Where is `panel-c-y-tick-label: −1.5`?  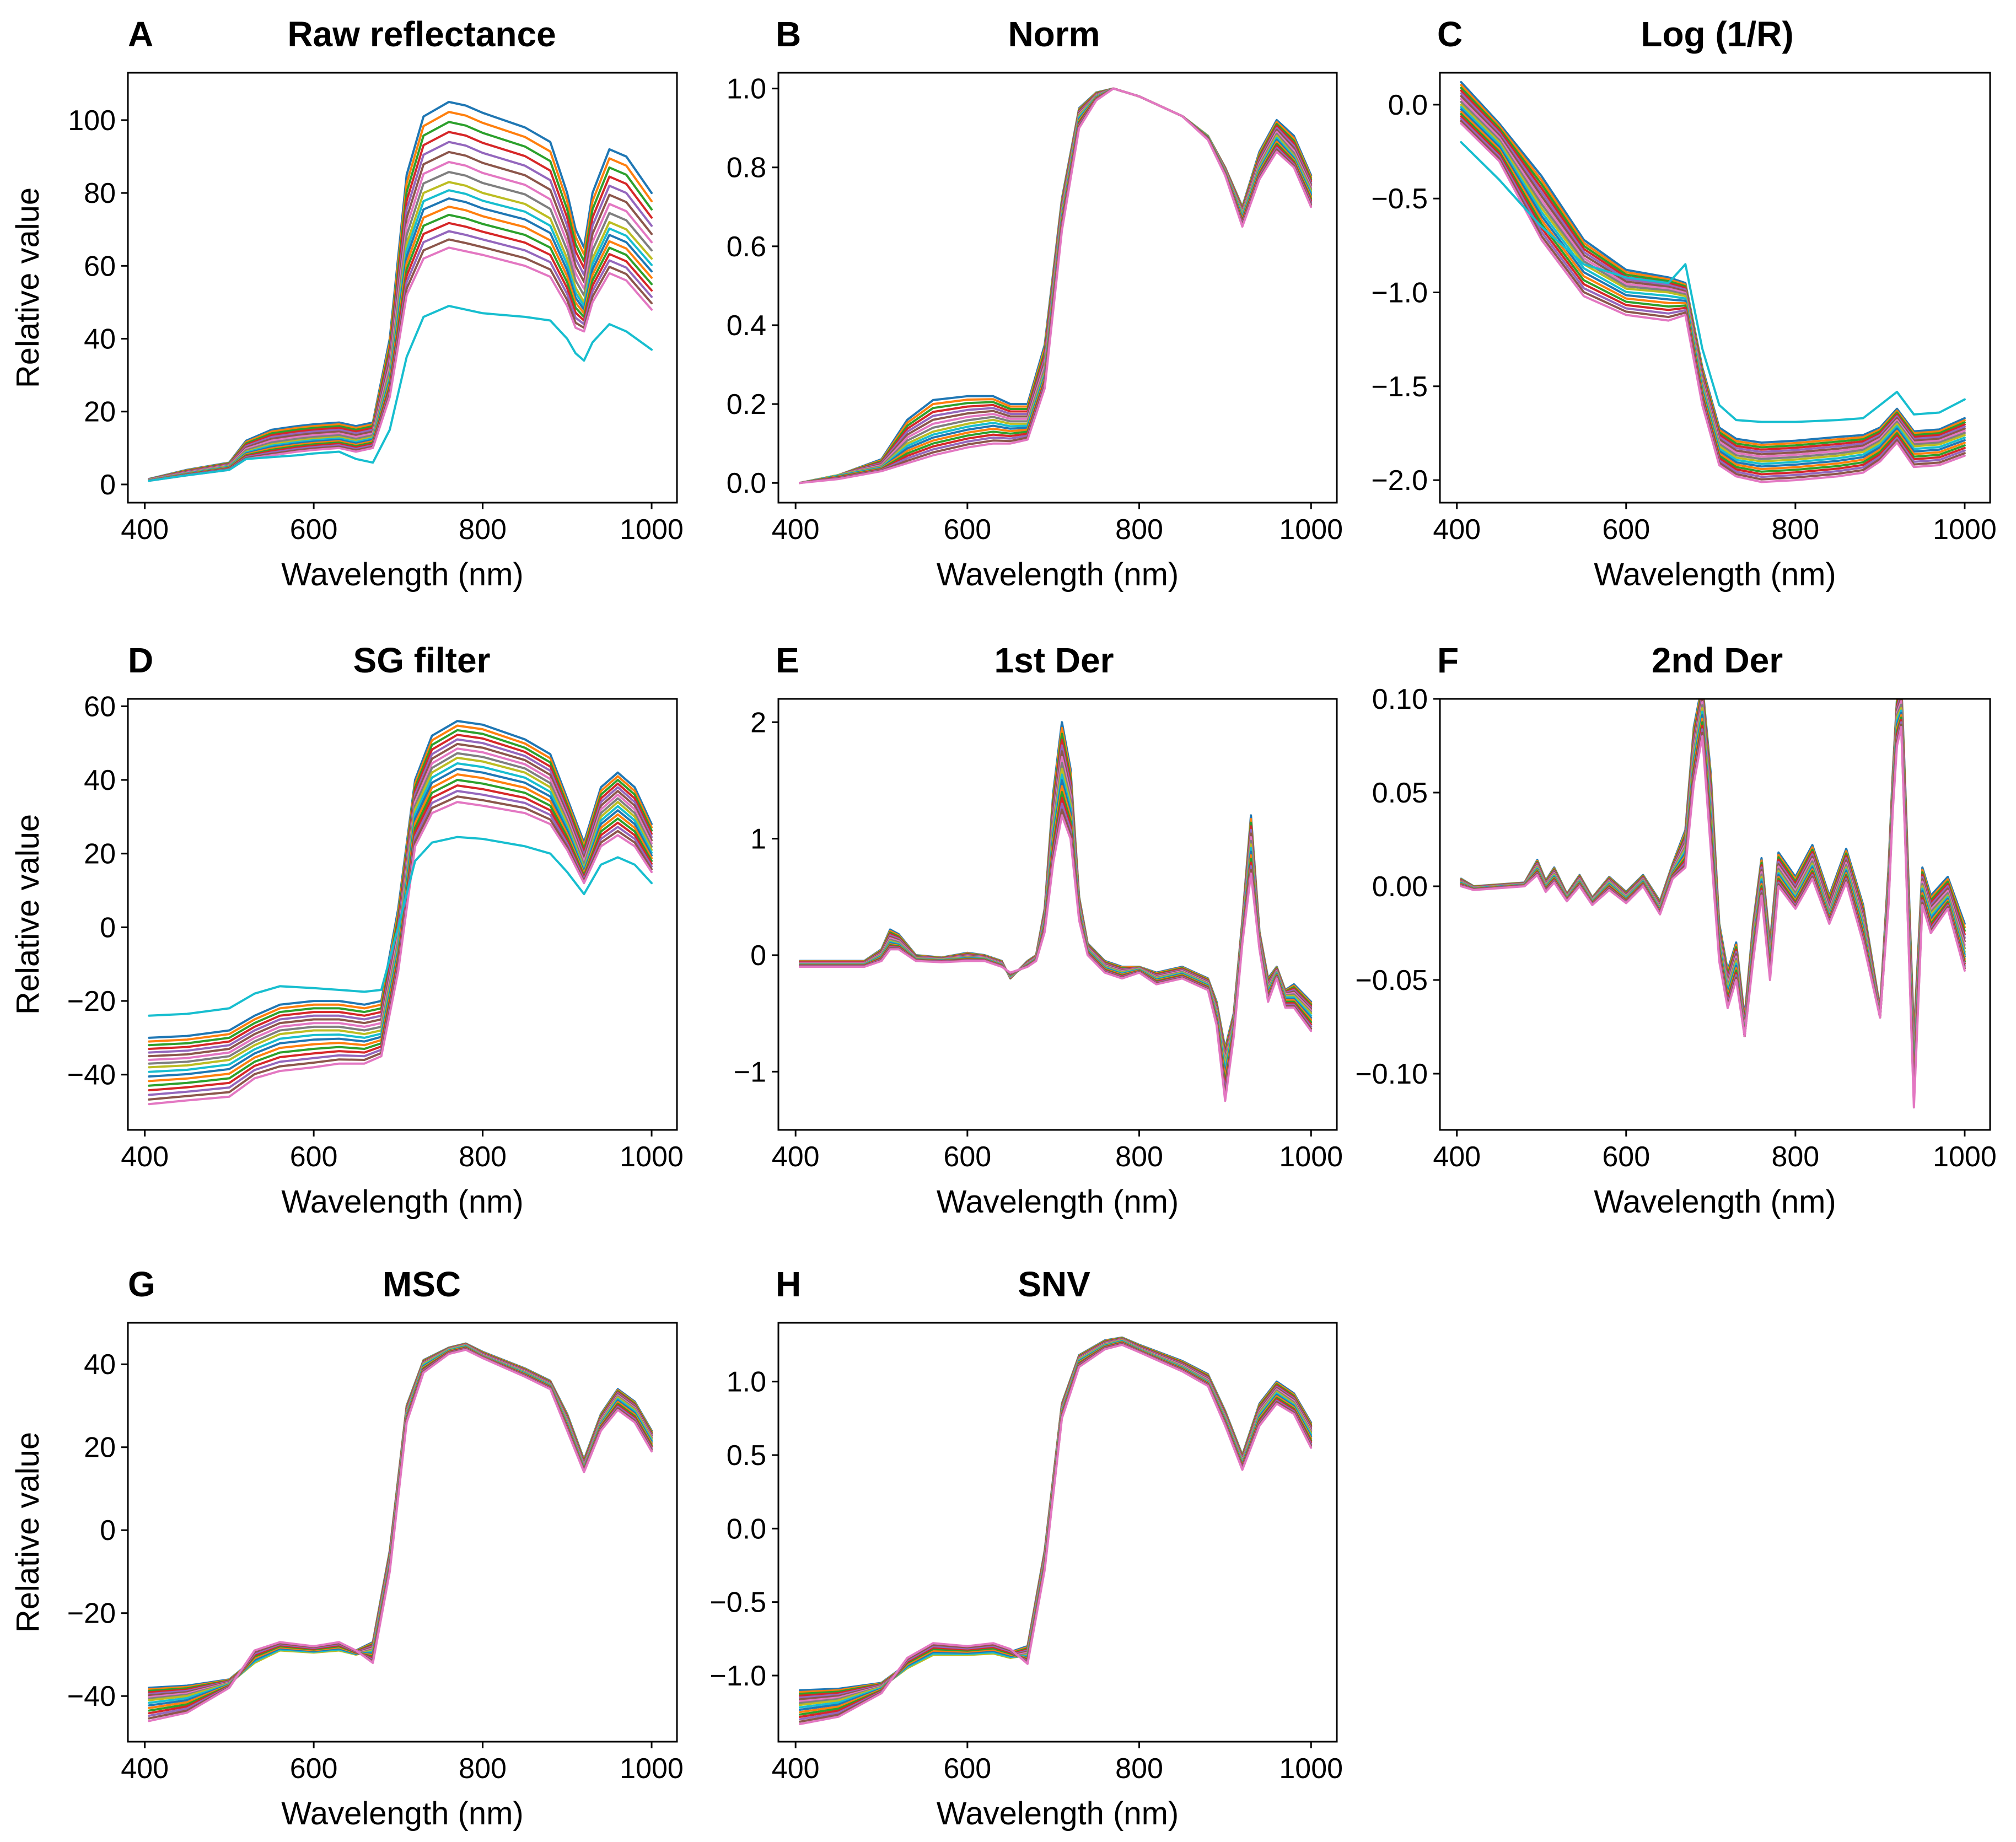 panel-c-y-tick-label: −1.5 is located at coordinates (1399, 387).